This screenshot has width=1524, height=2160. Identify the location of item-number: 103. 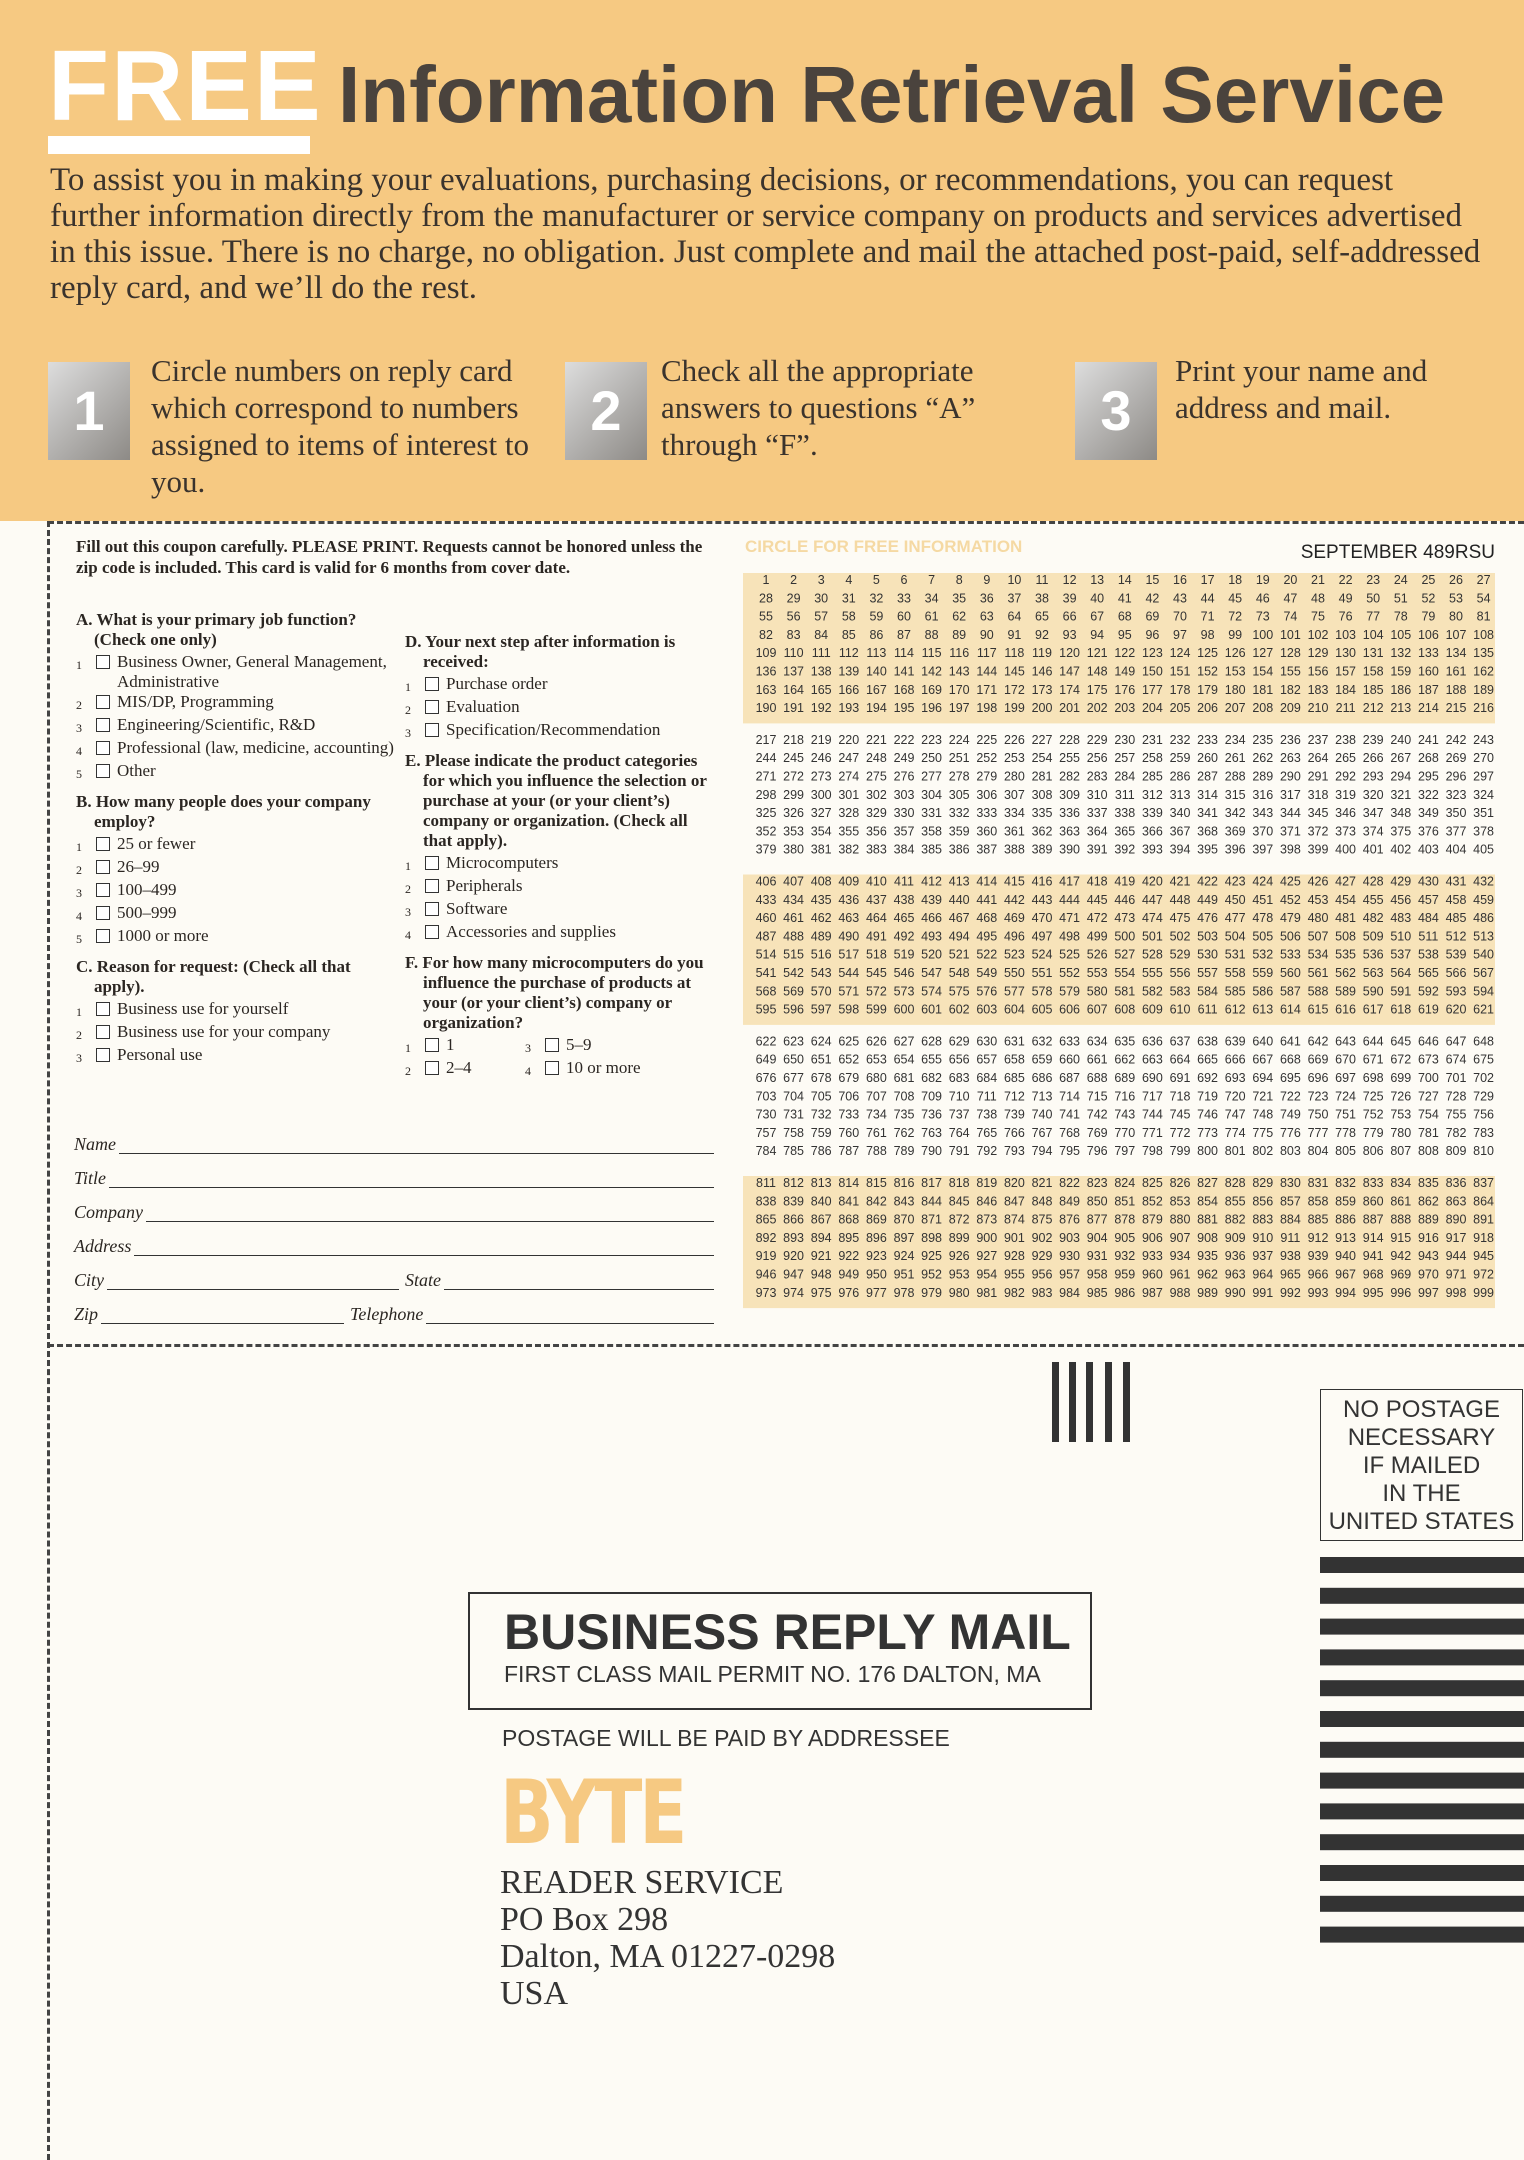
(1345, 635).